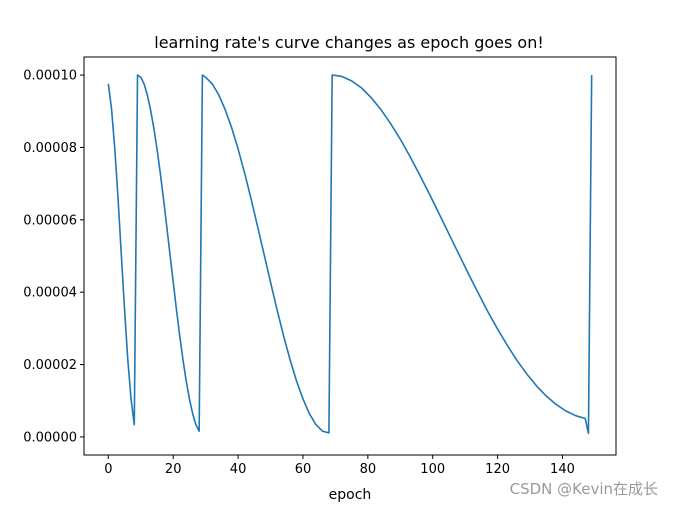 Image resolution: width=674 pixels, height=509 pixels. What do you see at coordinates (583, 489) in the screenshot?
I see `watermark: CSDN @Kevin在成长` at bounding box center [583, 489].